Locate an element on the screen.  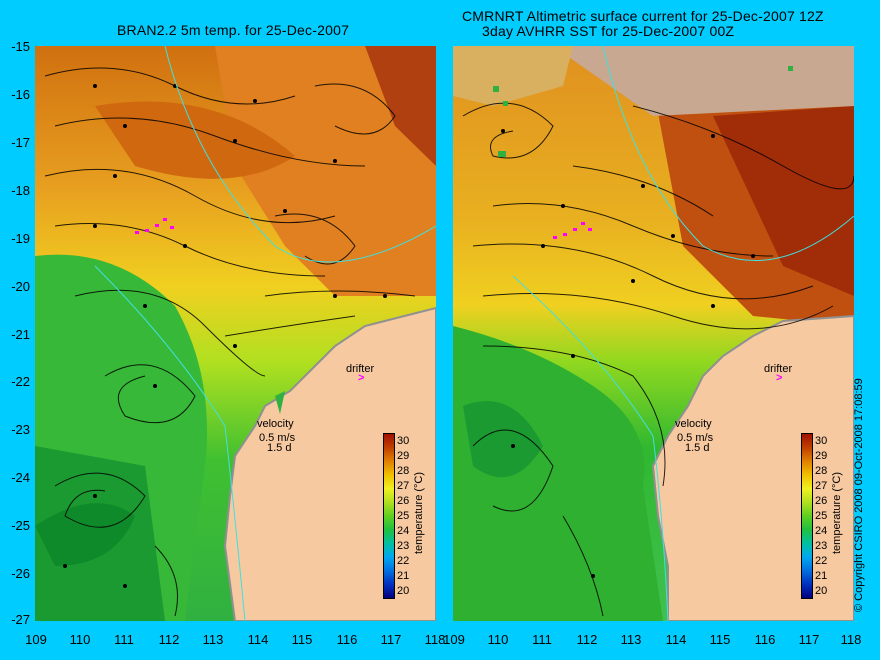
lat-label: -20 is located at coordinates (20, 286).